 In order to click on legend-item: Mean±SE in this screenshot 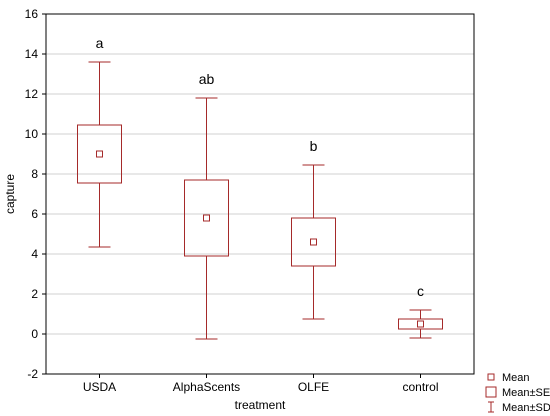, I will do `click(517, 392)`.